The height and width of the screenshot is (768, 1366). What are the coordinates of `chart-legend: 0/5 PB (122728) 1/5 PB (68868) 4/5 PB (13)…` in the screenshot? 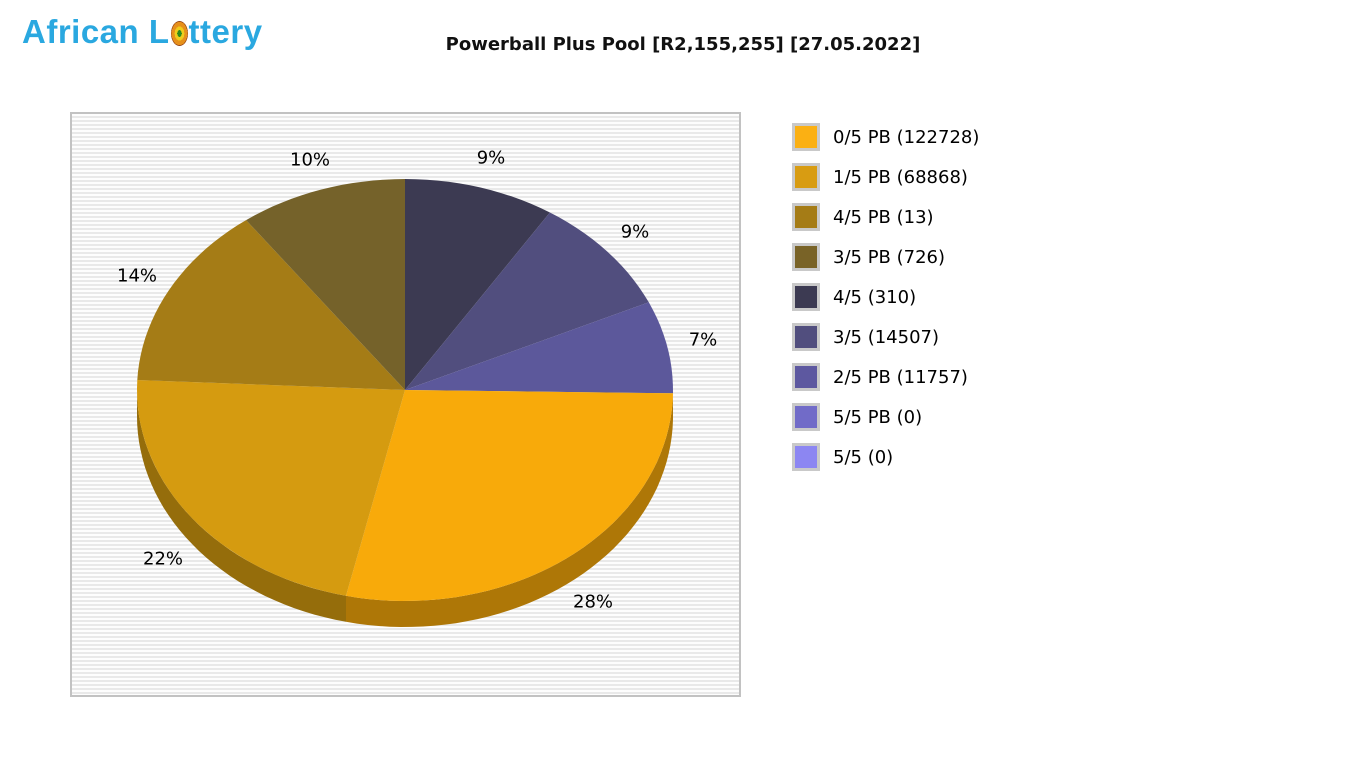 It's located at (885, 303).